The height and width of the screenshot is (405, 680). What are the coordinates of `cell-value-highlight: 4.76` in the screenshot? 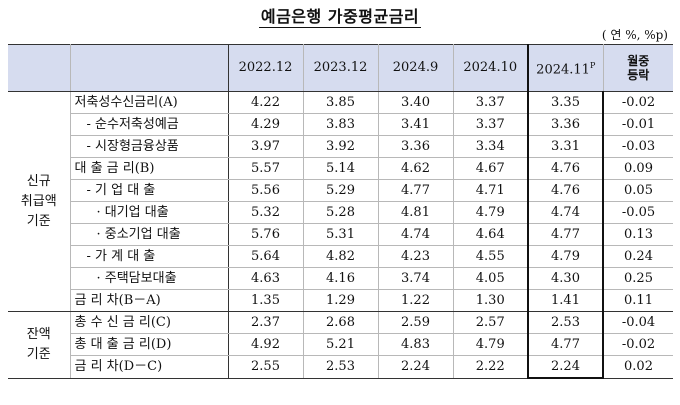 It's located at (565, 190).